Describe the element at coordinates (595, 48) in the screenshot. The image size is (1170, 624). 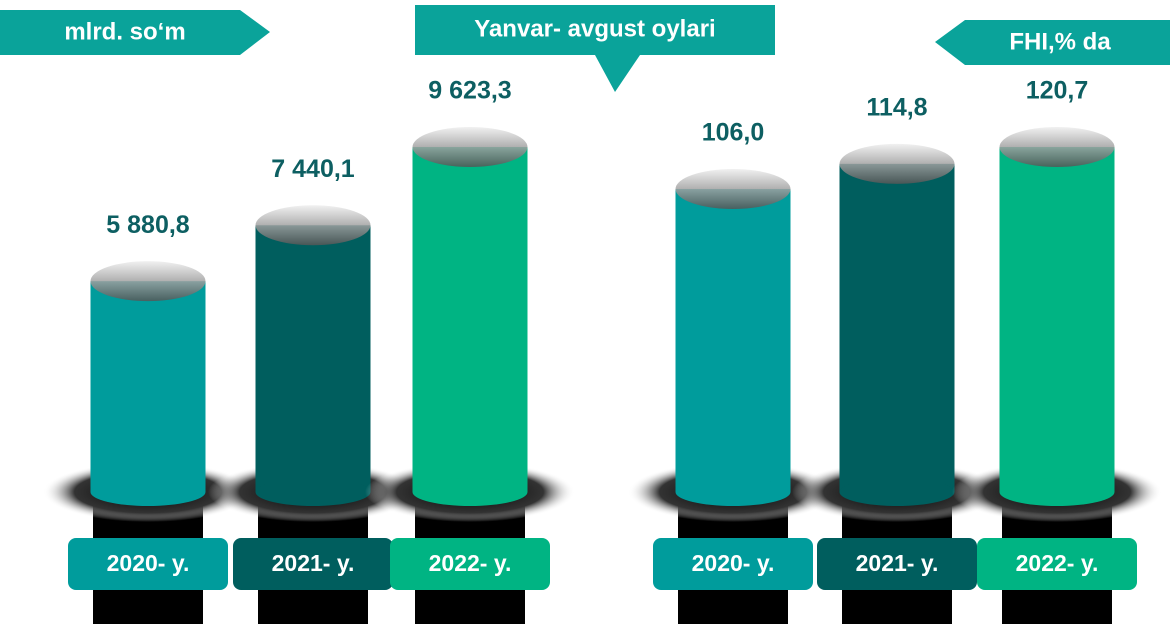
I see `title-banner` at that location.